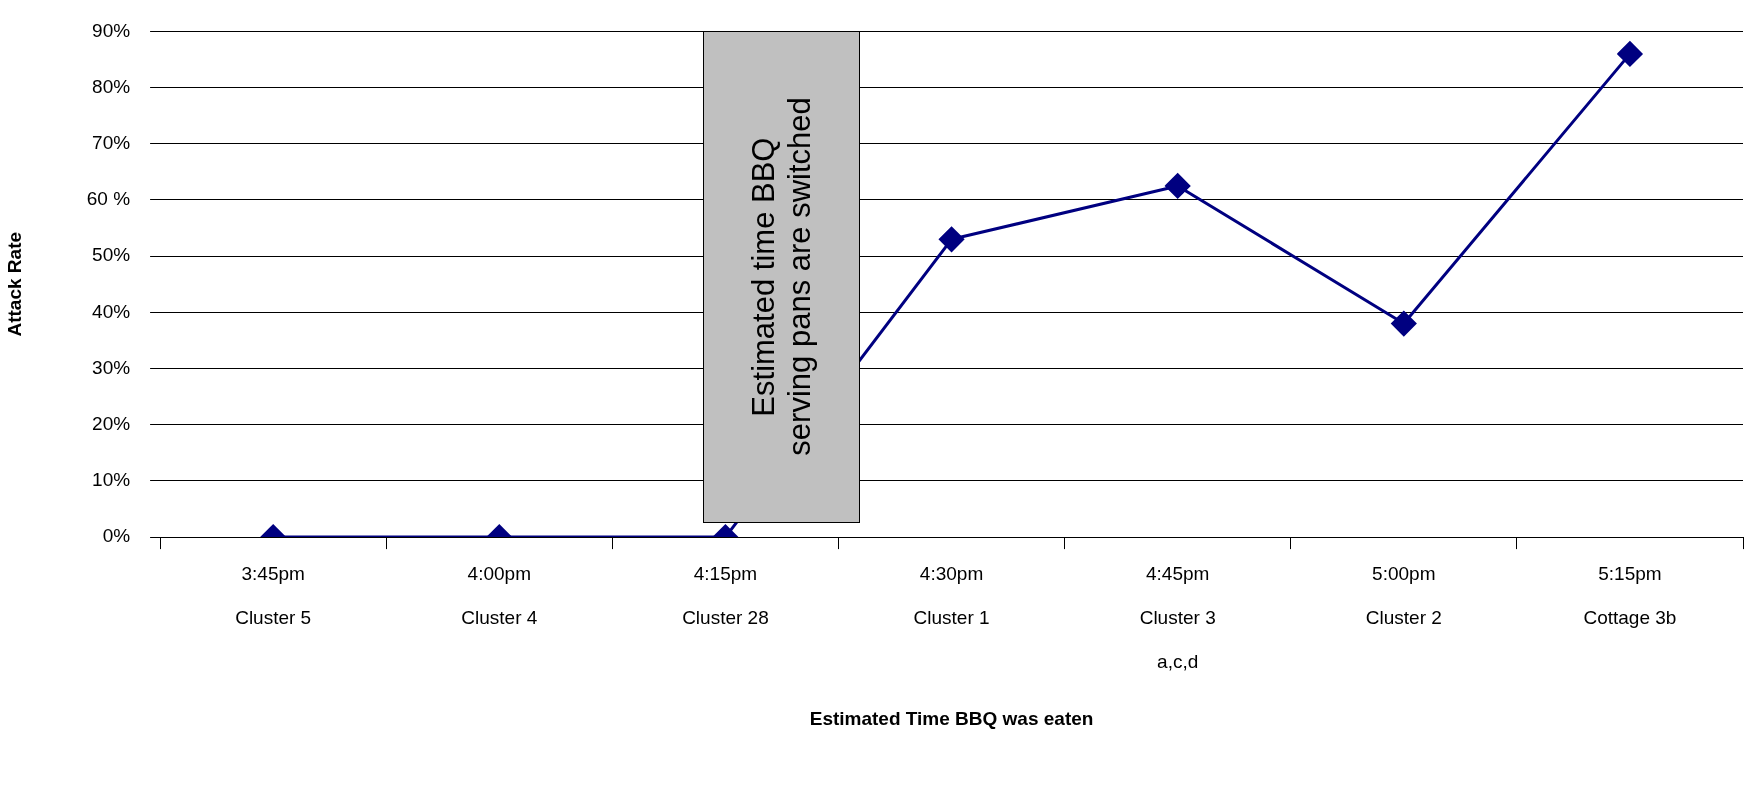 The height and width of the screenshot is (805, 1757). Describe the element at coordinates (111, 367) in the screenshot. I see `y-tick-label: 30%` at that location.